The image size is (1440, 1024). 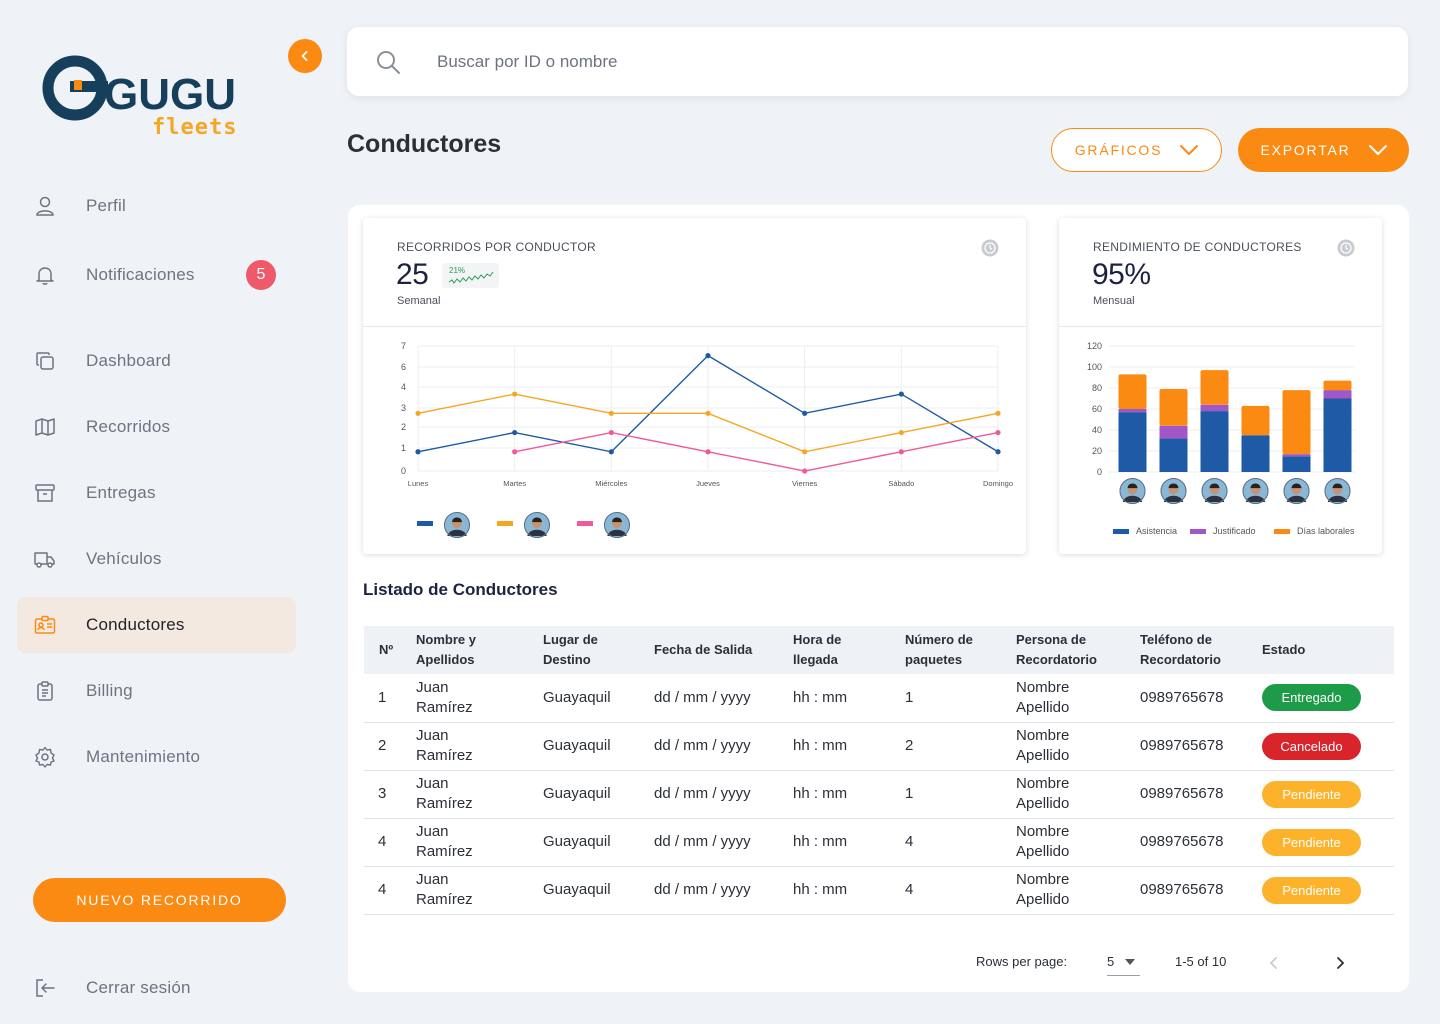 I want to click on search-icon, so click(x=388, y=62).